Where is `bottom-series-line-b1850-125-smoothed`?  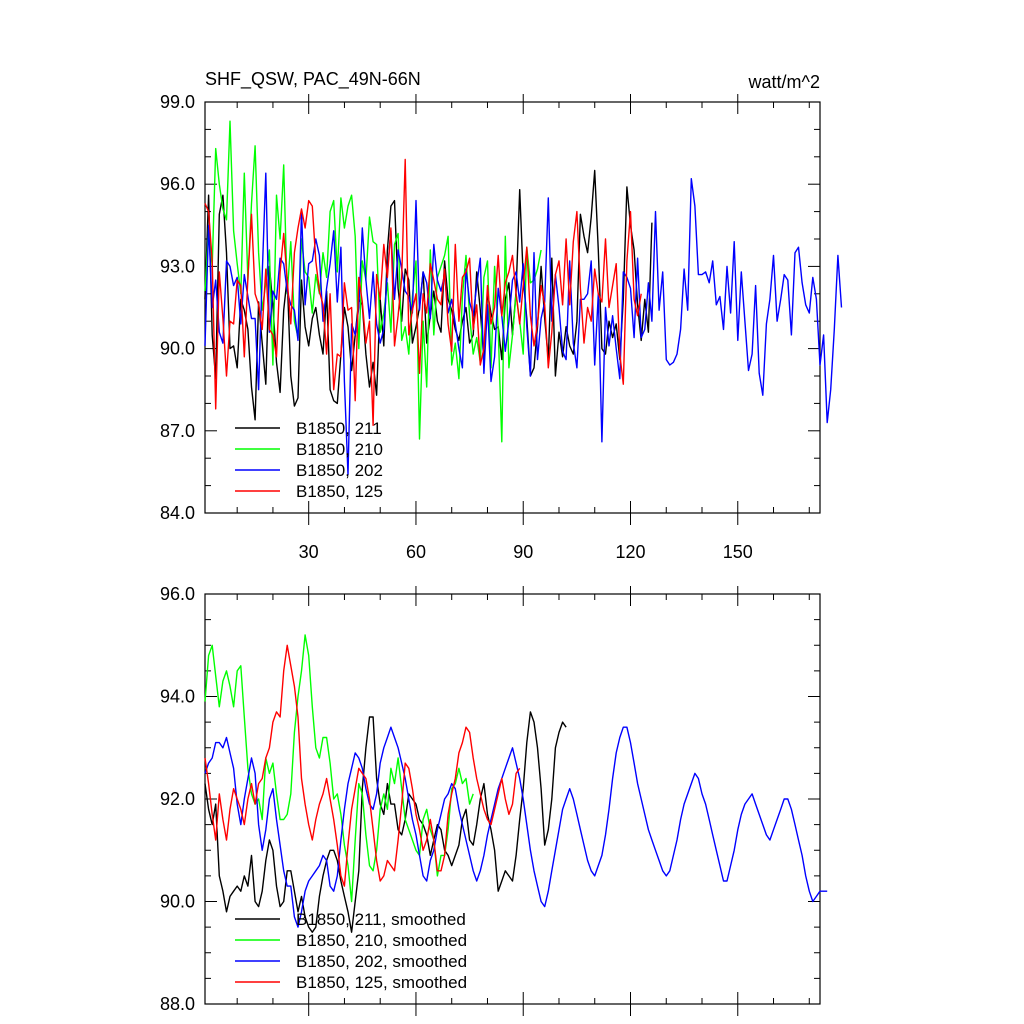 bottom-series-line-b1850-125-smoothed is located at coordinates (362, 765).